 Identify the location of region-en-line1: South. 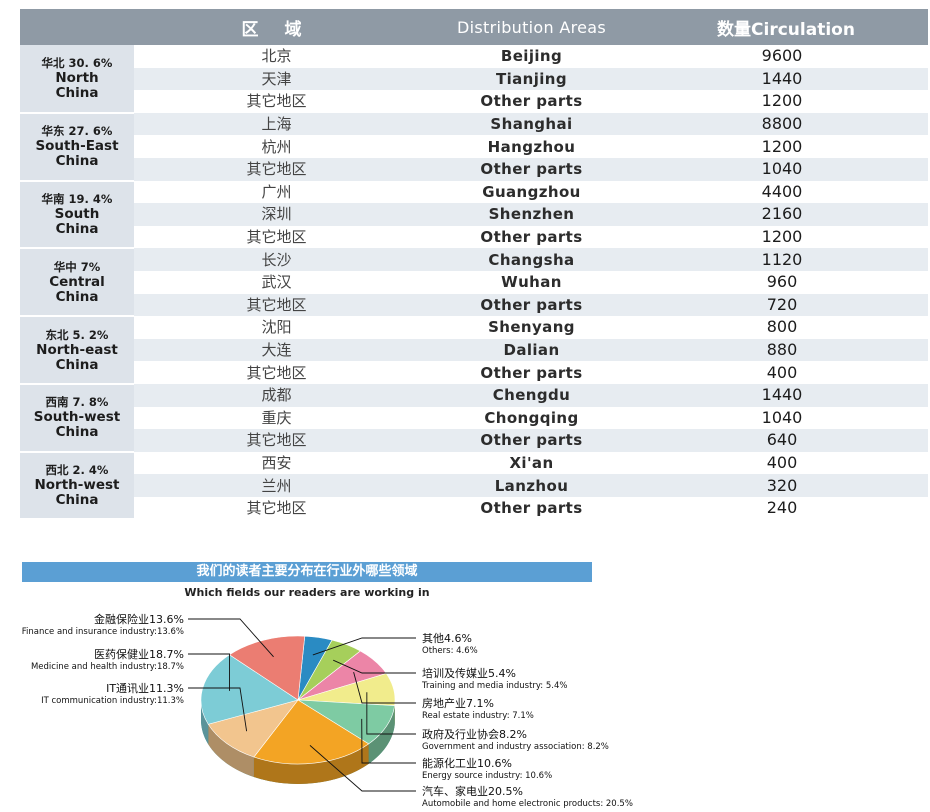
(77, 213).